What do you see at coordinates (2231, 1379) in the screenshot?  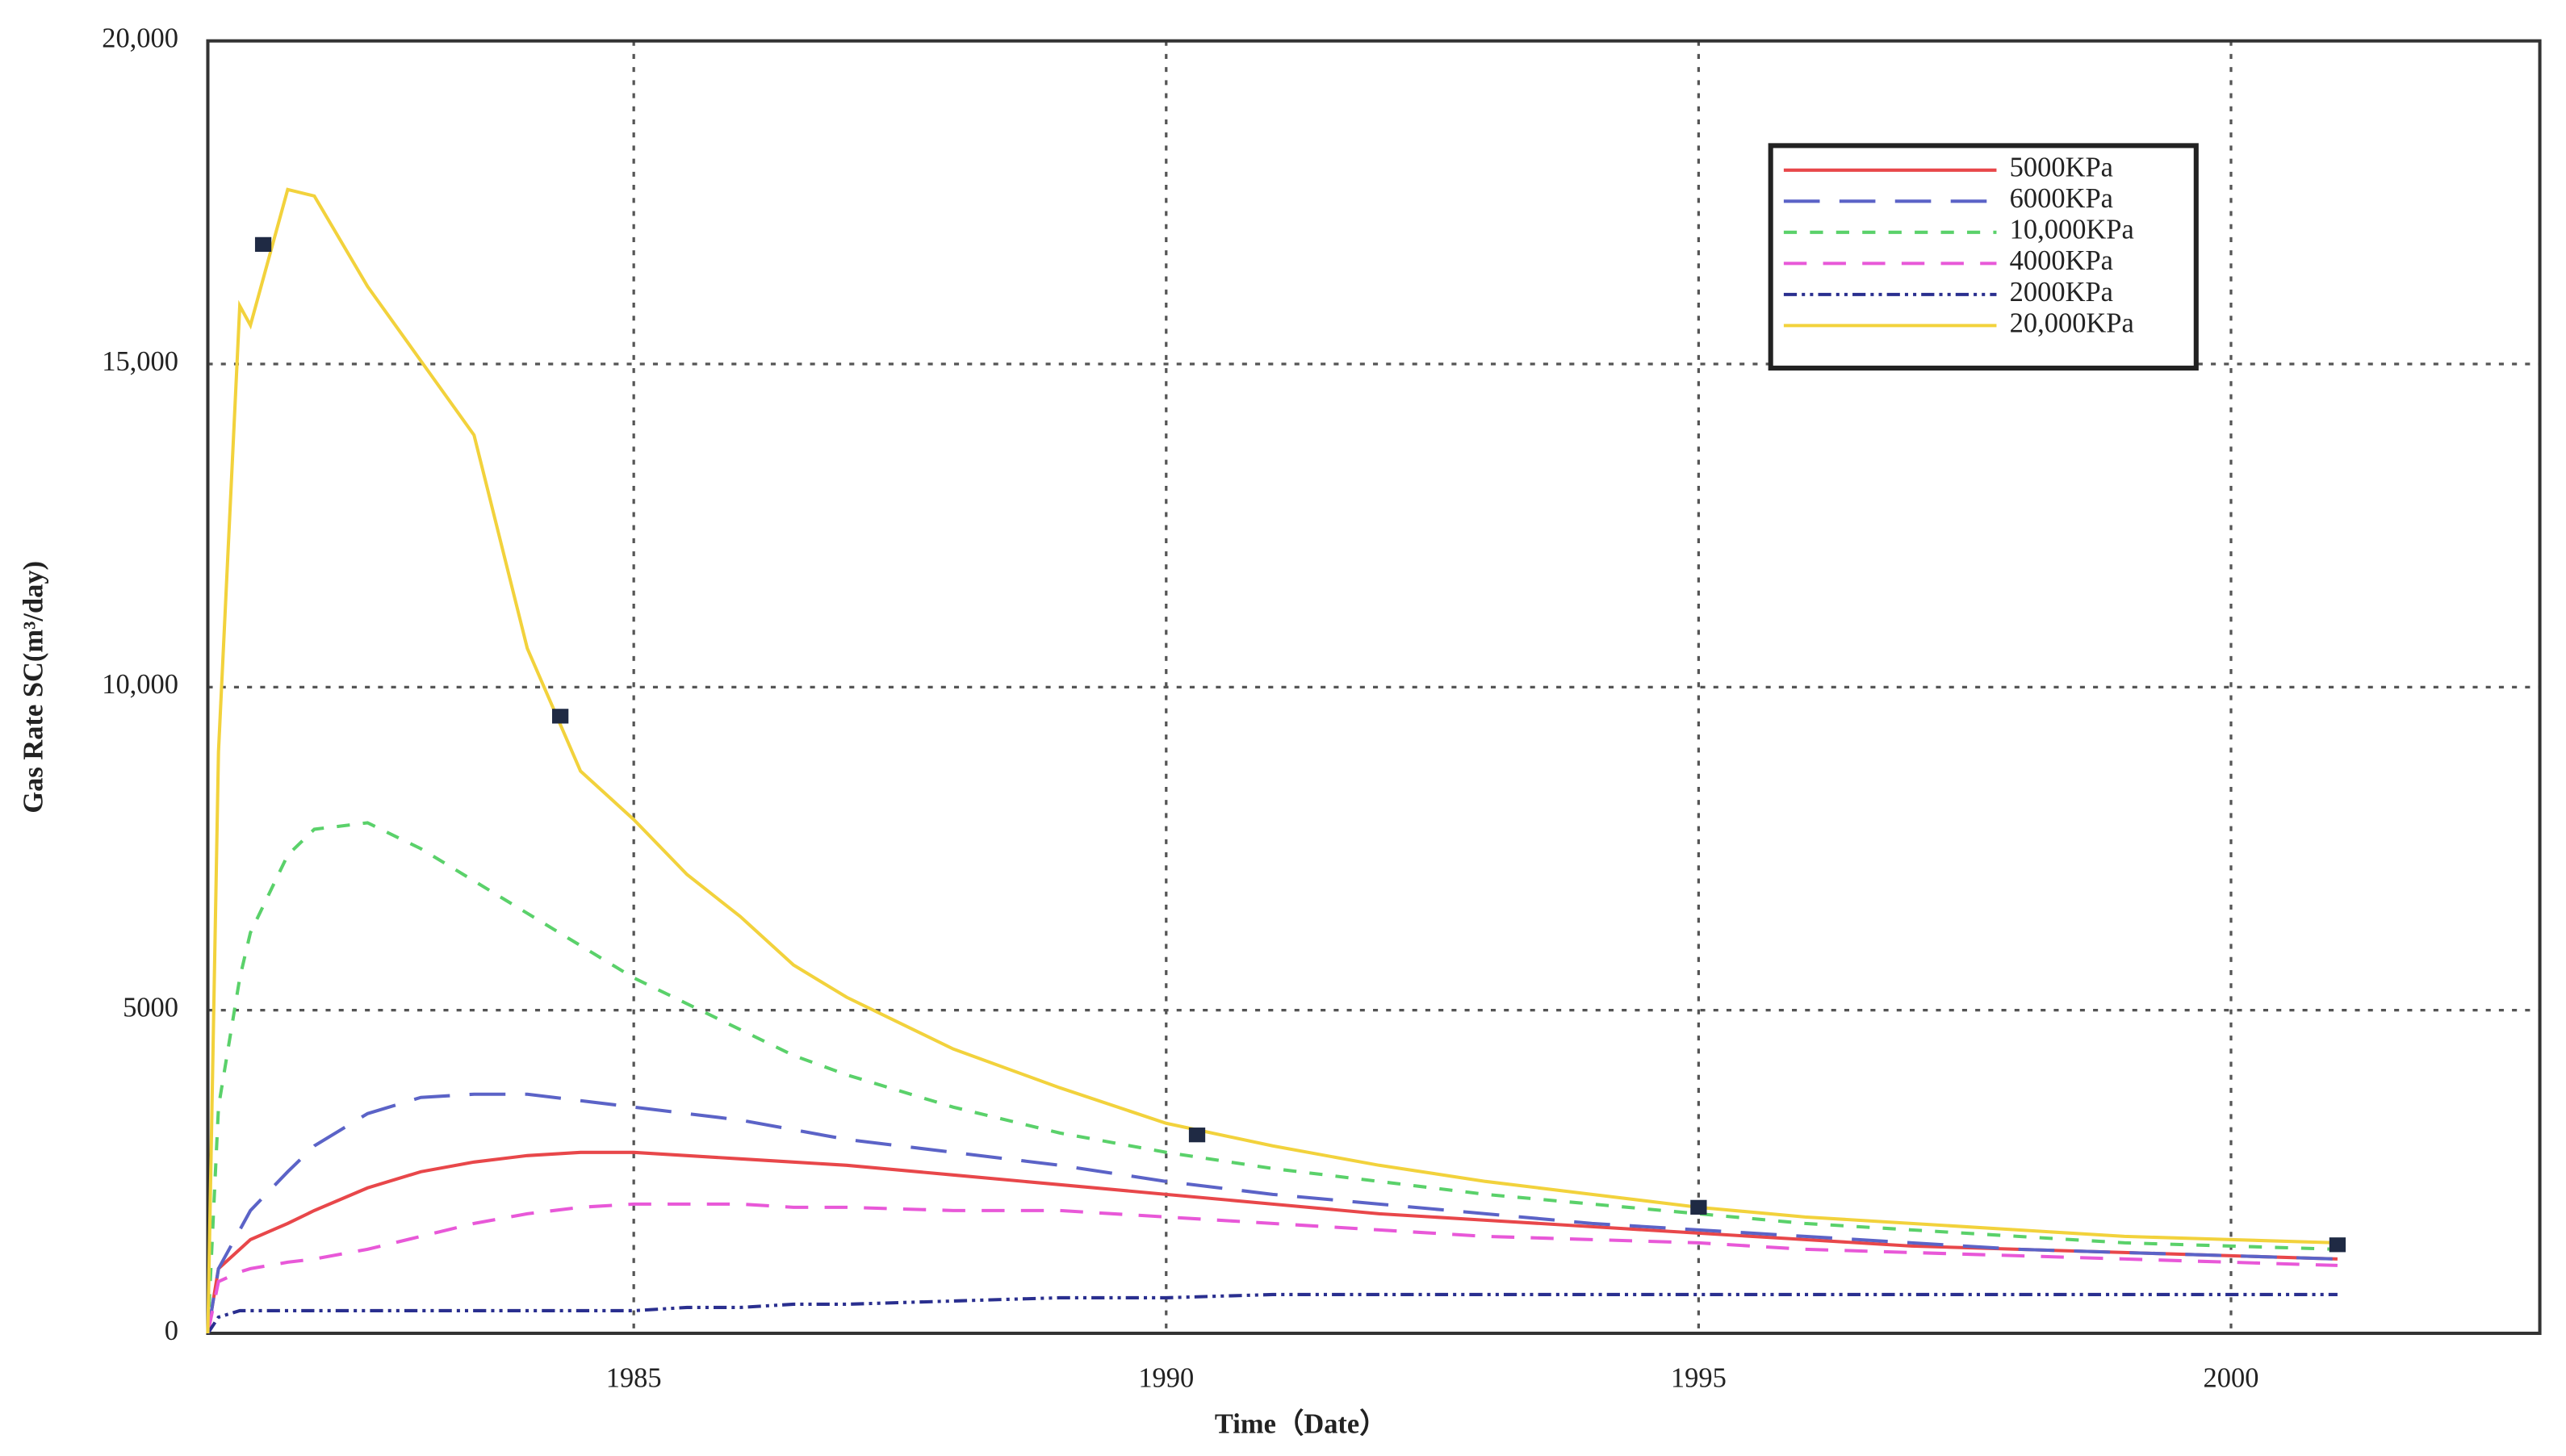 I see `x-tick-label: 2000` at bounding box center [2231, 1379].